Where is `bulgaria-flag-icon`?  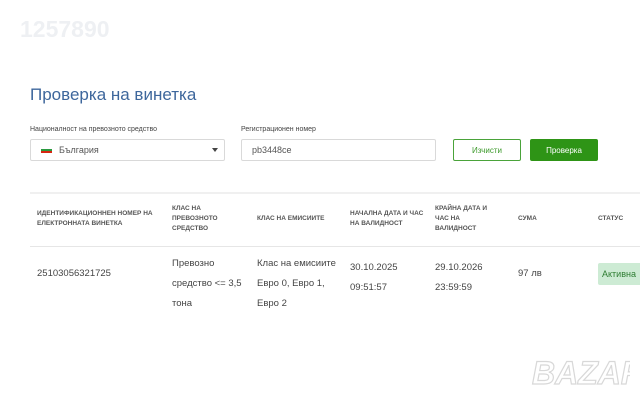
bulgaria-flag-icon is located at coordinates (46, 150).